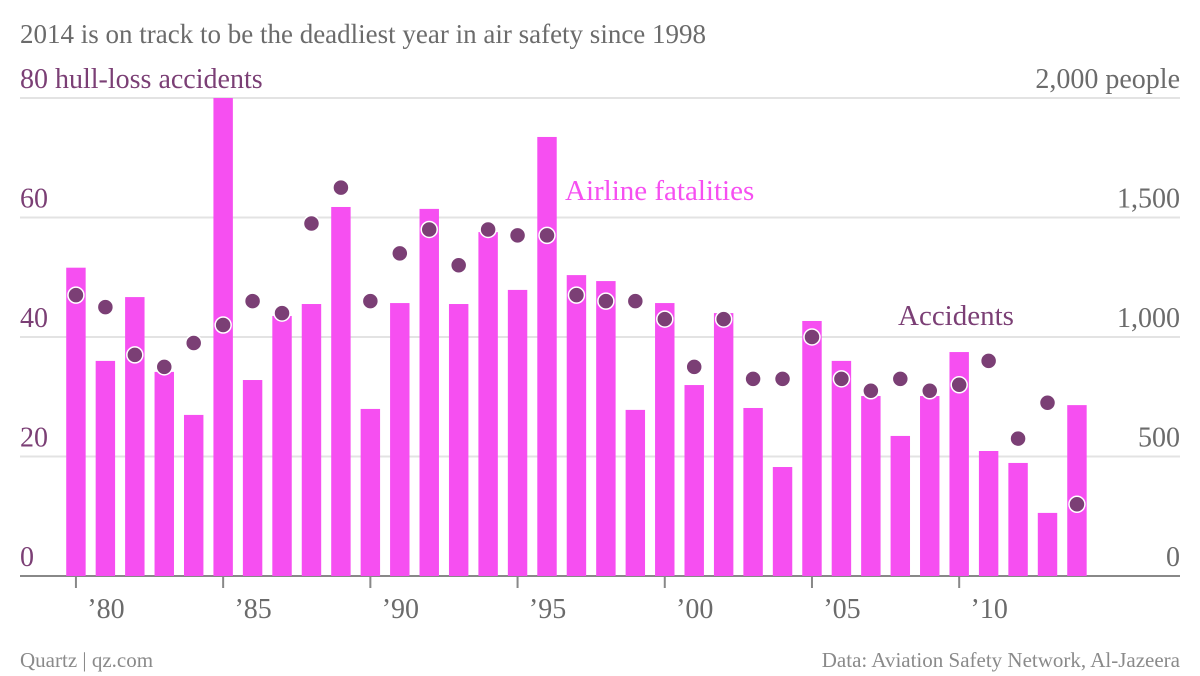 This screenshot has height=676, width=1200. I want to click on x-tick-label: ’10, so click(989, 609).